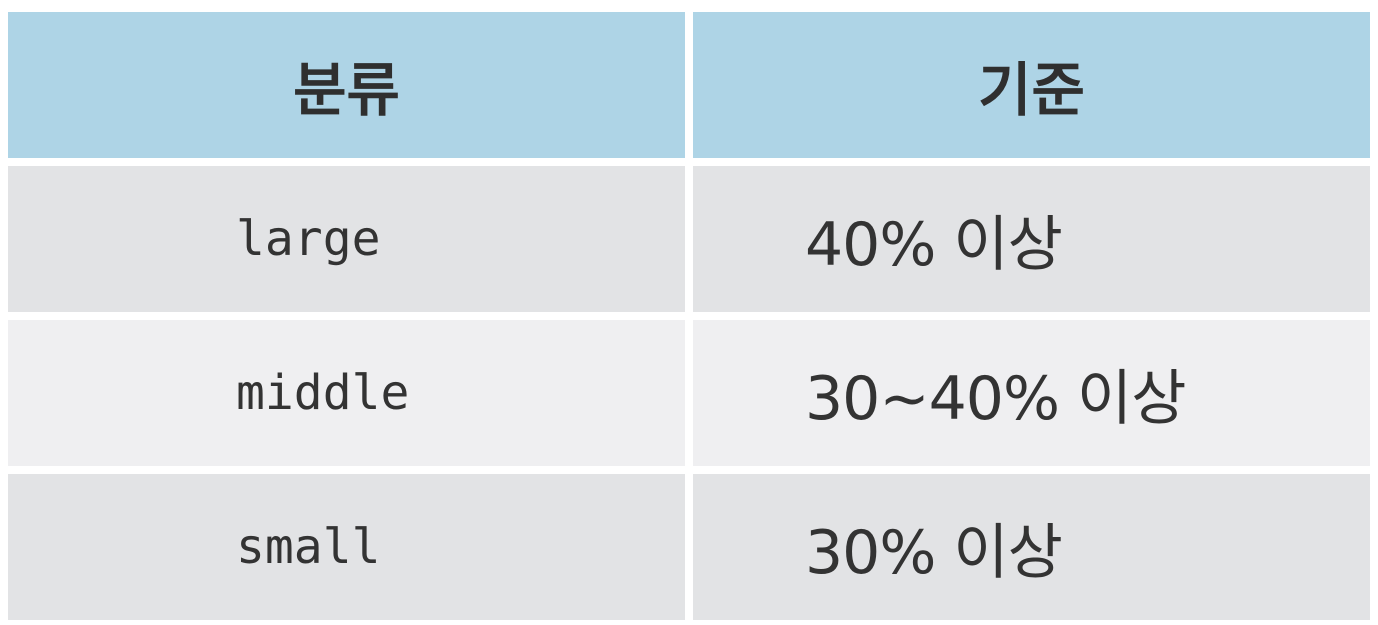  Describe the element at coordinates (346, 547) in the screenshot. I see `row-small-category: small` at that location.